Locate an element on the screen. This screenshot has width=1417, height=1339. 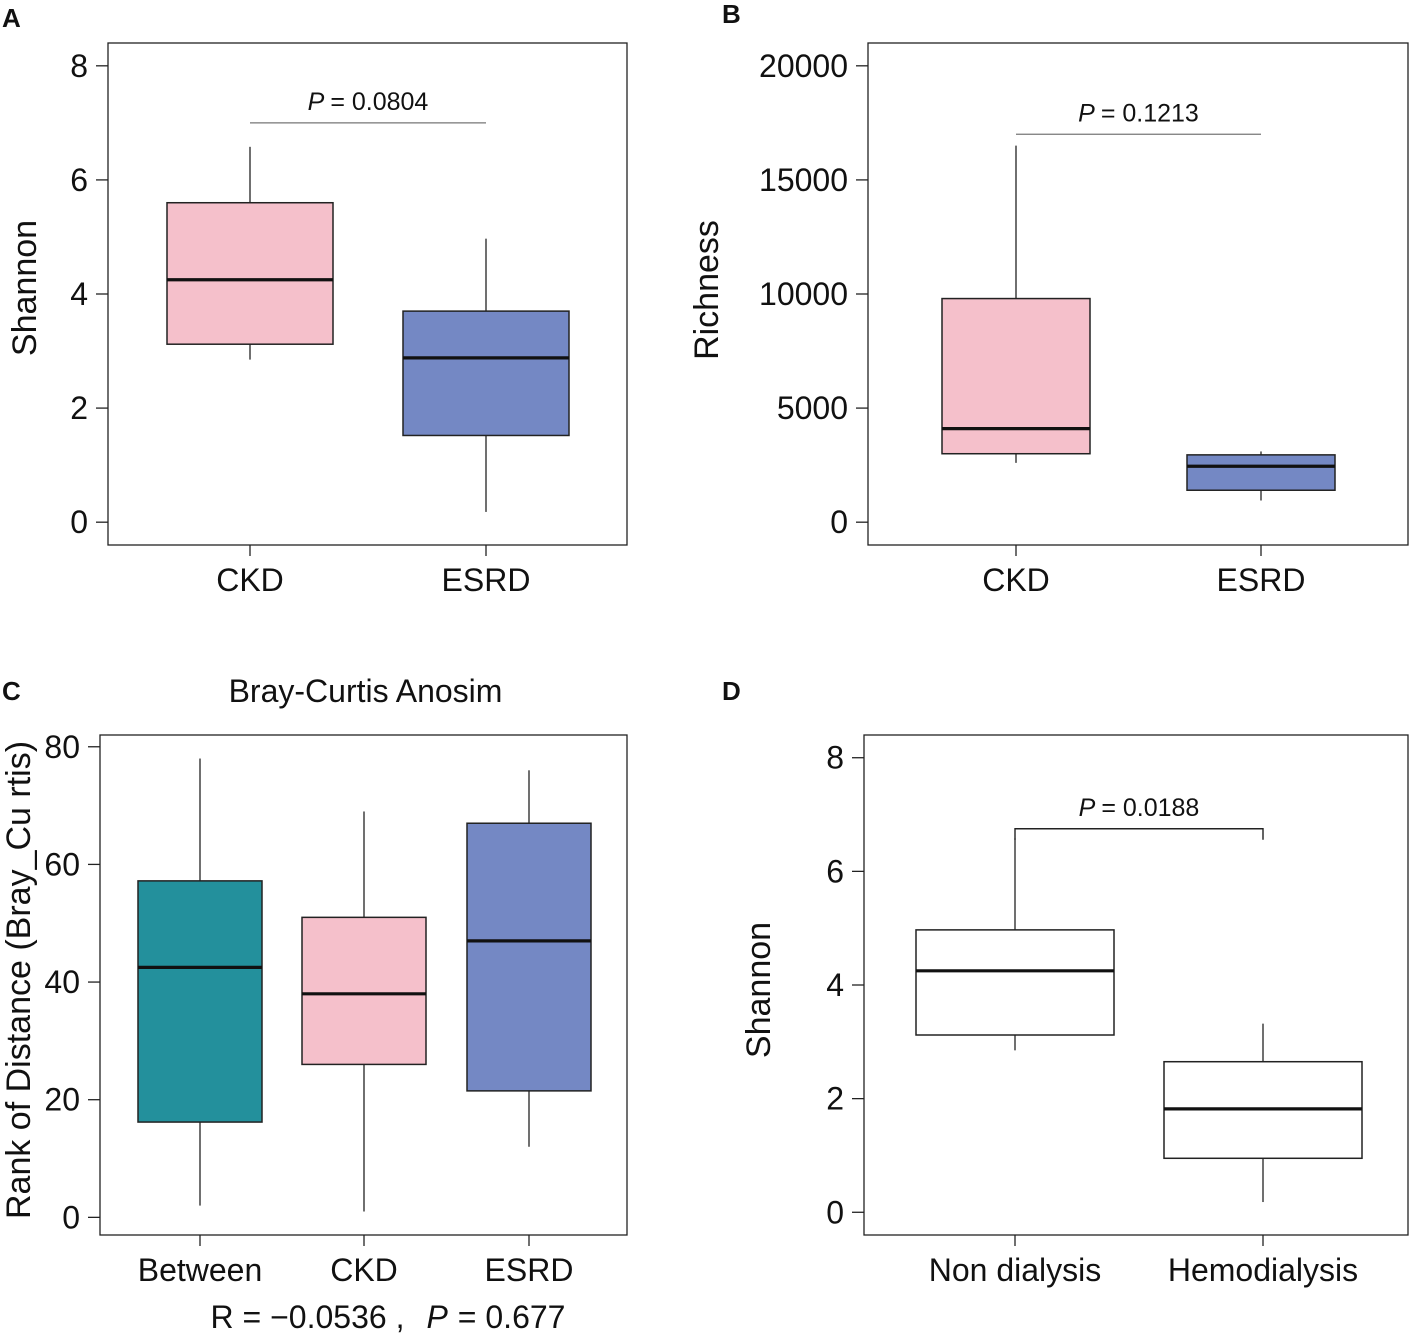
x-tick-label: Hemodialysis is located at coordinates (1263, 1270).